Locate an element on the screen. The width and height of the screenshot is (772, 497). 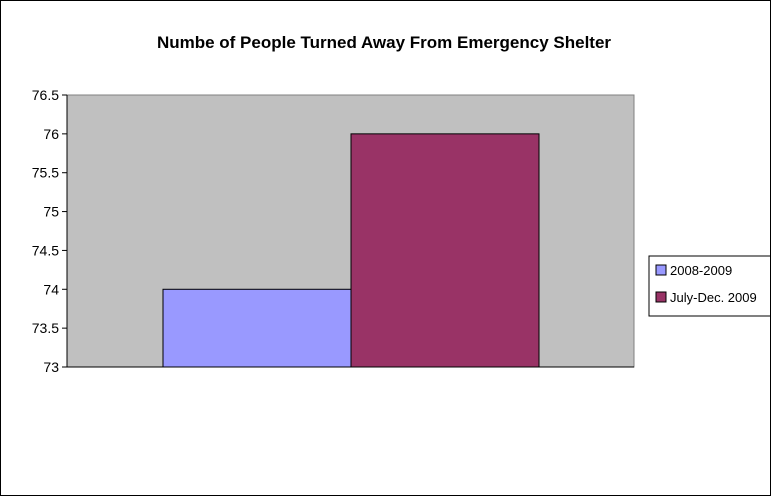
legend: 2008-2009 July-Dec. 2009 is located at coordinates (706, 284).